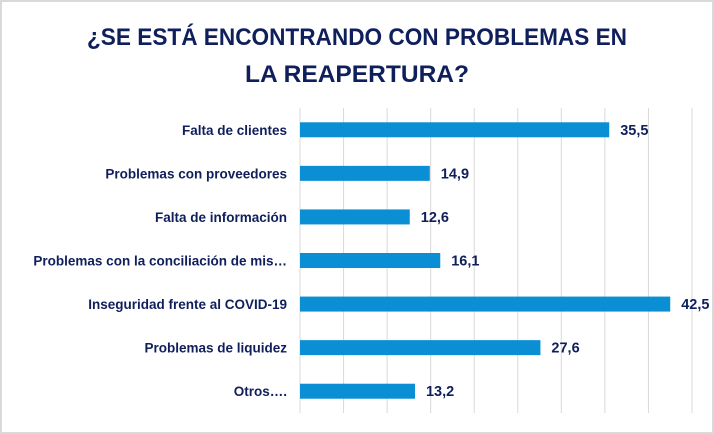  Describe the element at coordinates (357, 37) in the screenshot. I see `chart-title-line-1: ¿SE ESTÁ ENCONTRANDO CON PROBLEMAS EN` at that location.